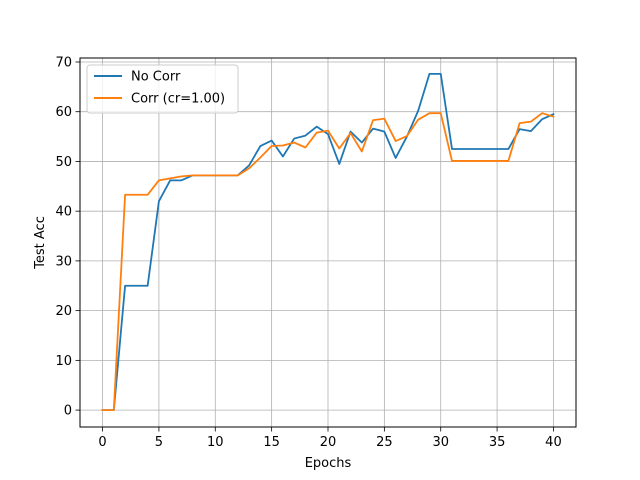 The width and height of the screenshot is (640, 480). Describe the element at coordinates (63, 212) in the screenshot. I see `y-tick-label: 40` at that location.